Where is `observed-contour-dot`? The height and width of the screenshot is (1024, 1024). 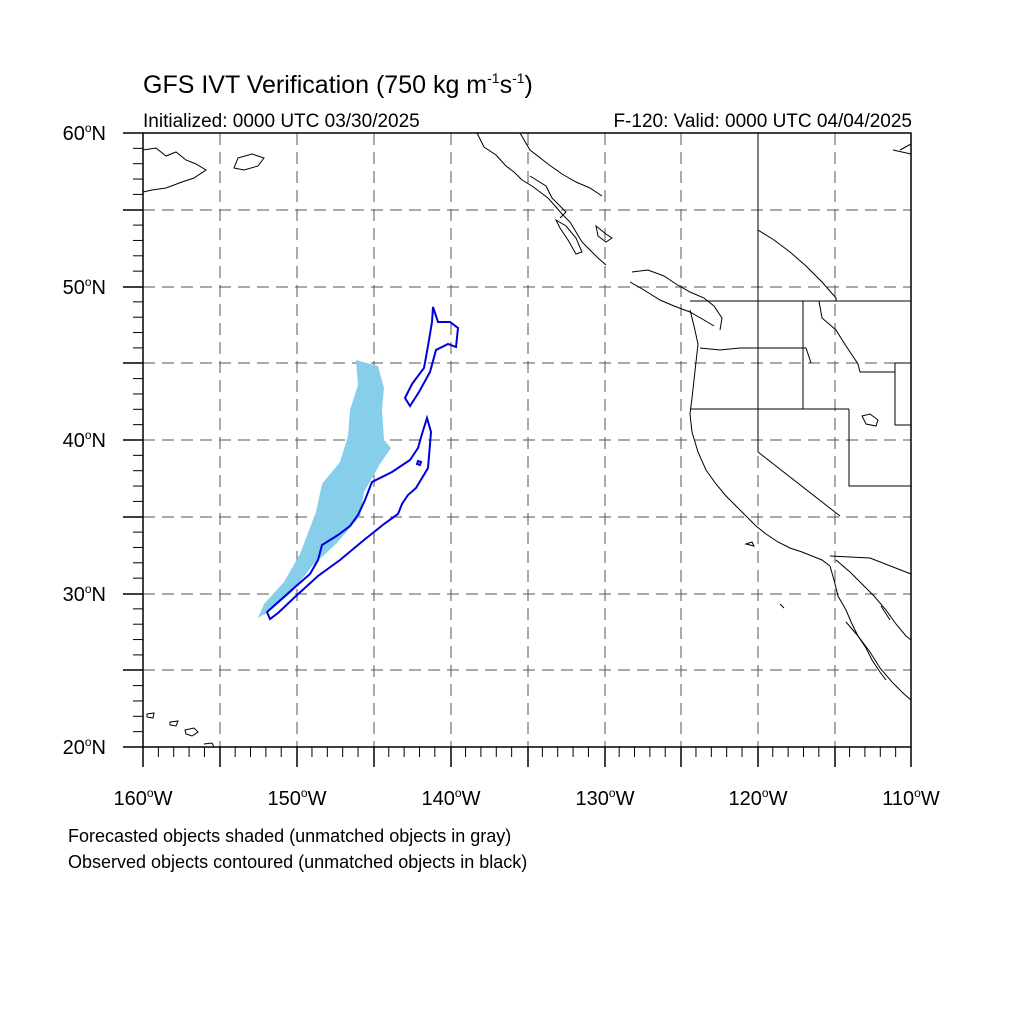 observed-contour-dot is located at coordinates (419, 463).